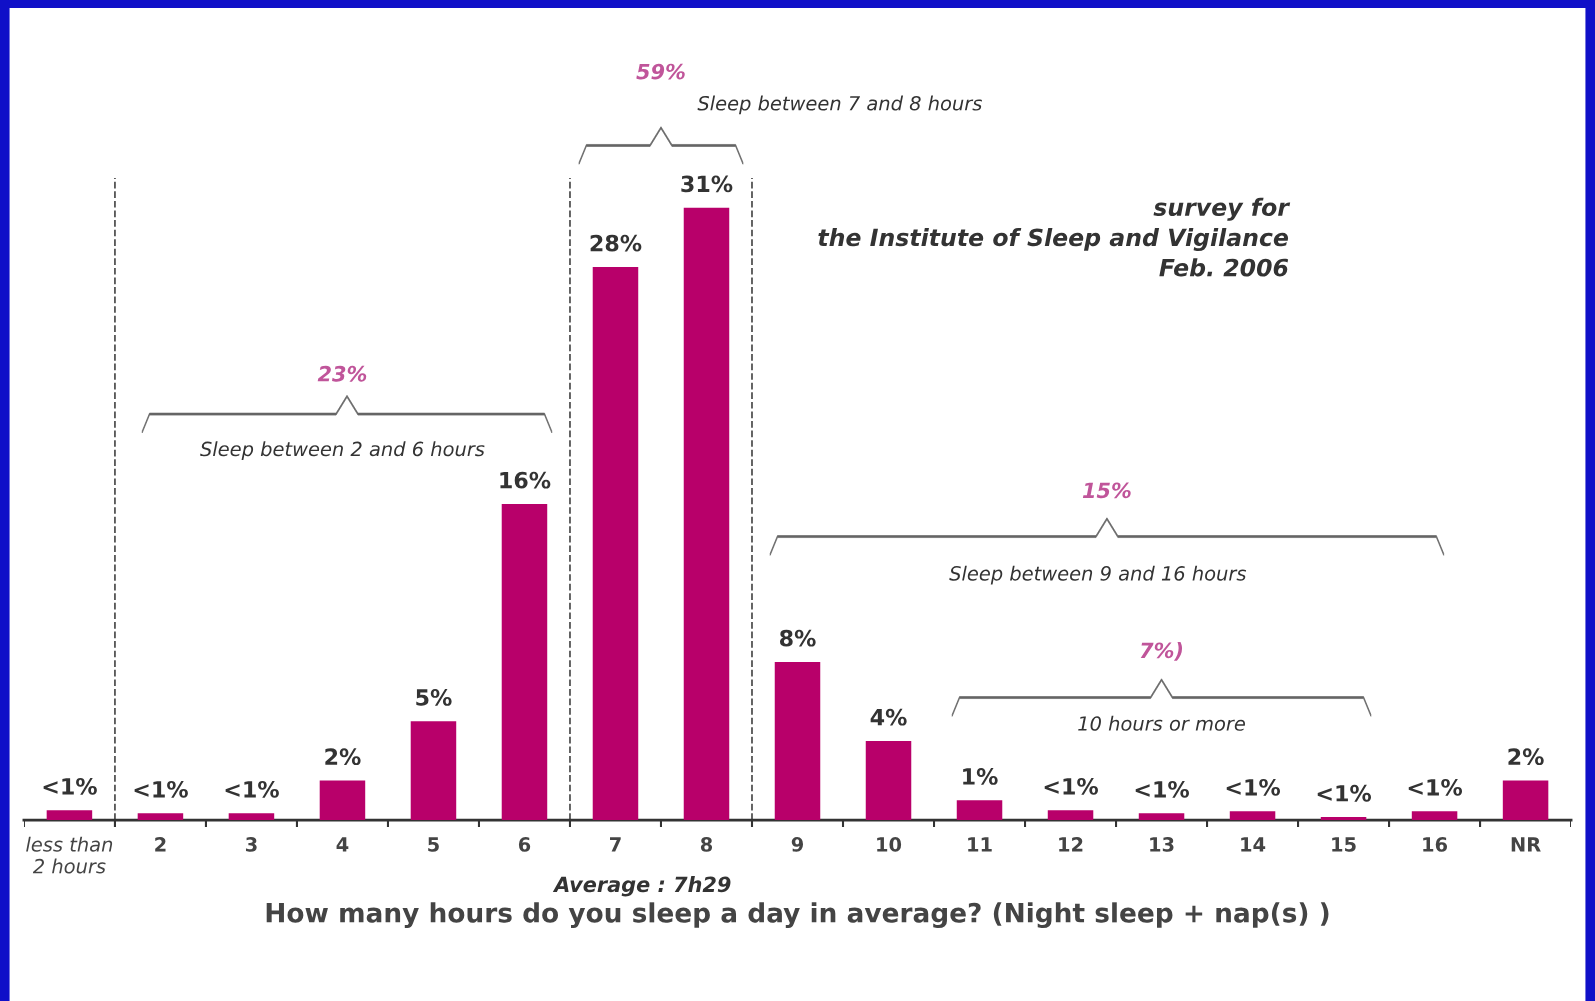  What do you see at coordinates (641, 886) in the screenshot?
I see `text: Average : 7h29` at bounding box center [641, 886].